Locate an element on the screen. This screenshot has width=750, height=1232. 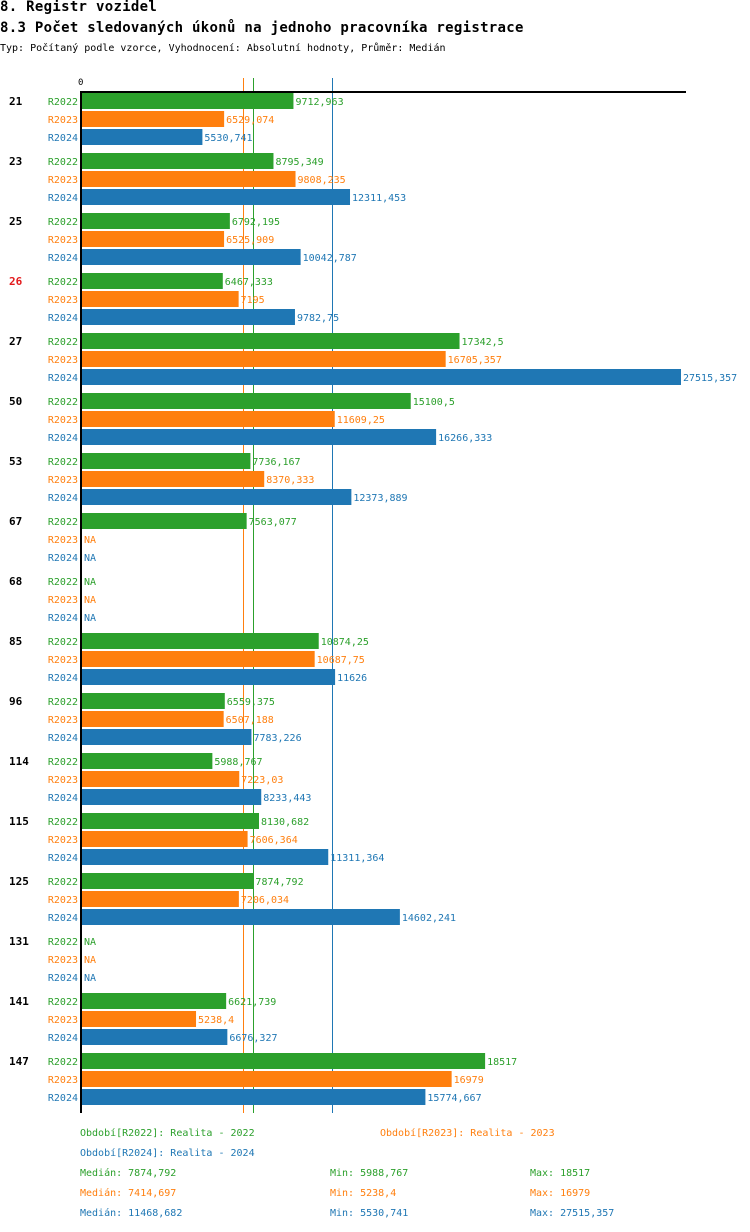
bar-value-label: 14602,241 is located at coordinates (429, 918).